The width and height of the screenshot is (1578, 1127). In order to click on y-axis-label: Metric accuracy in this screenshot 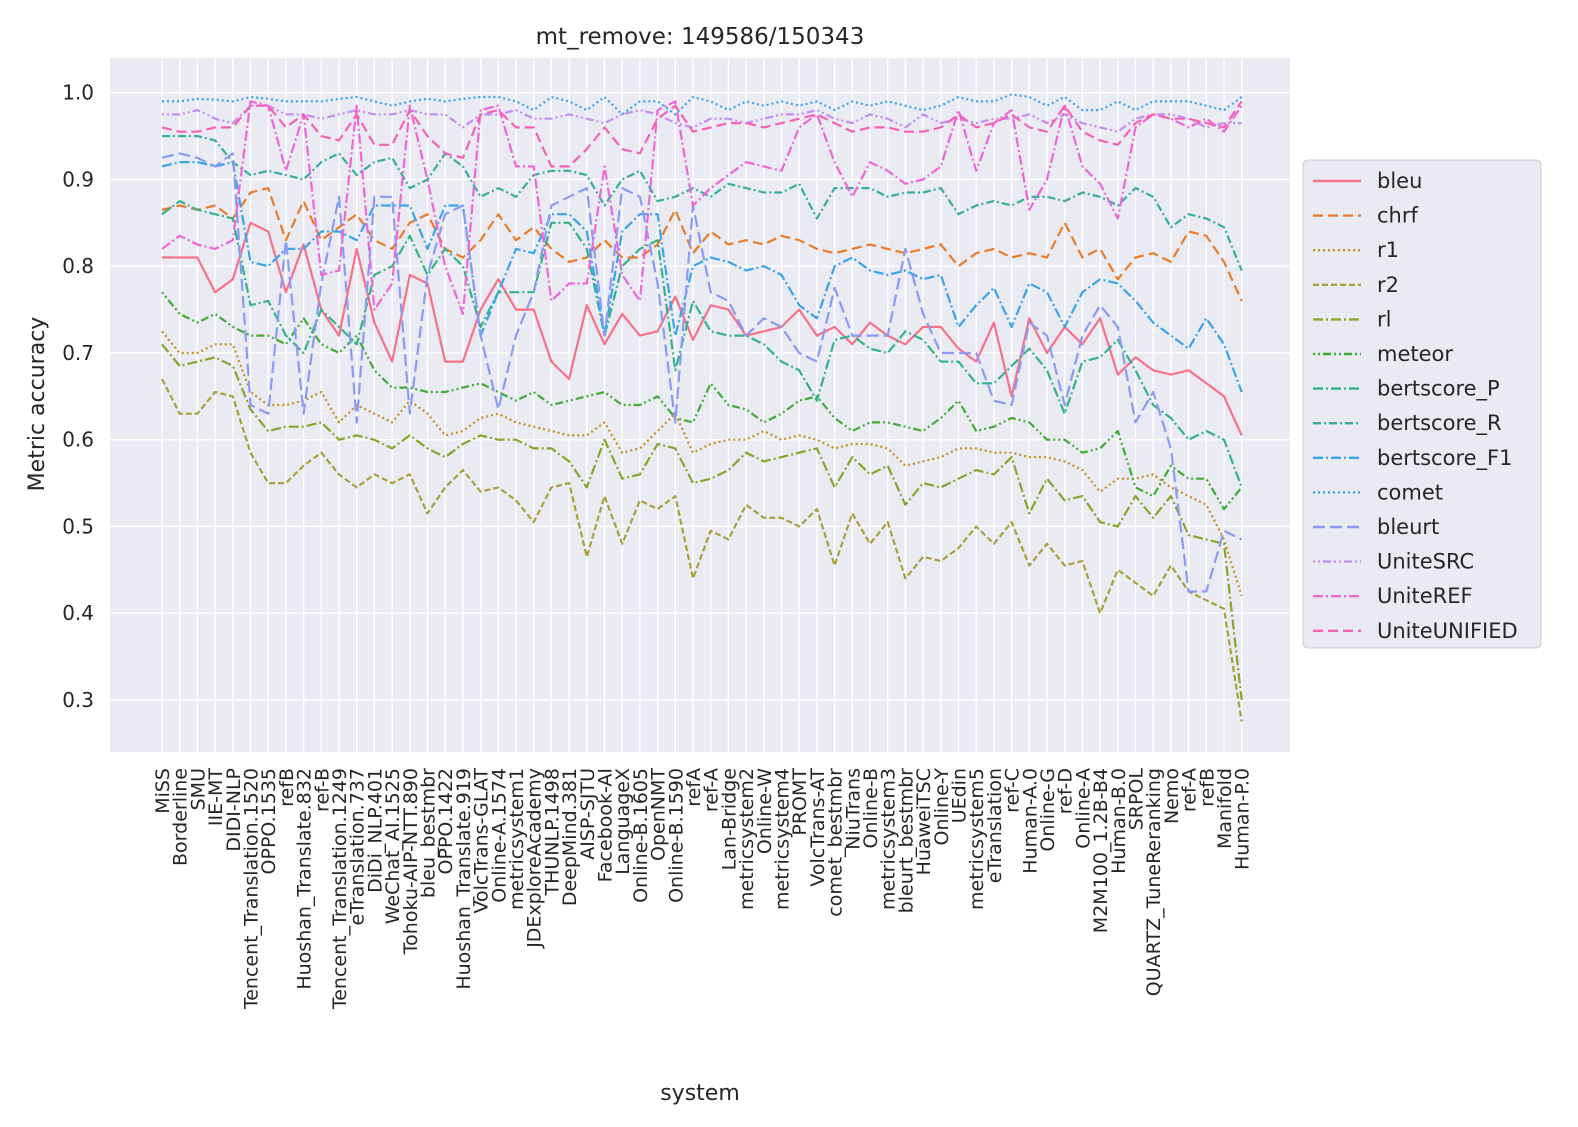, I will do `click(37, 404)`.